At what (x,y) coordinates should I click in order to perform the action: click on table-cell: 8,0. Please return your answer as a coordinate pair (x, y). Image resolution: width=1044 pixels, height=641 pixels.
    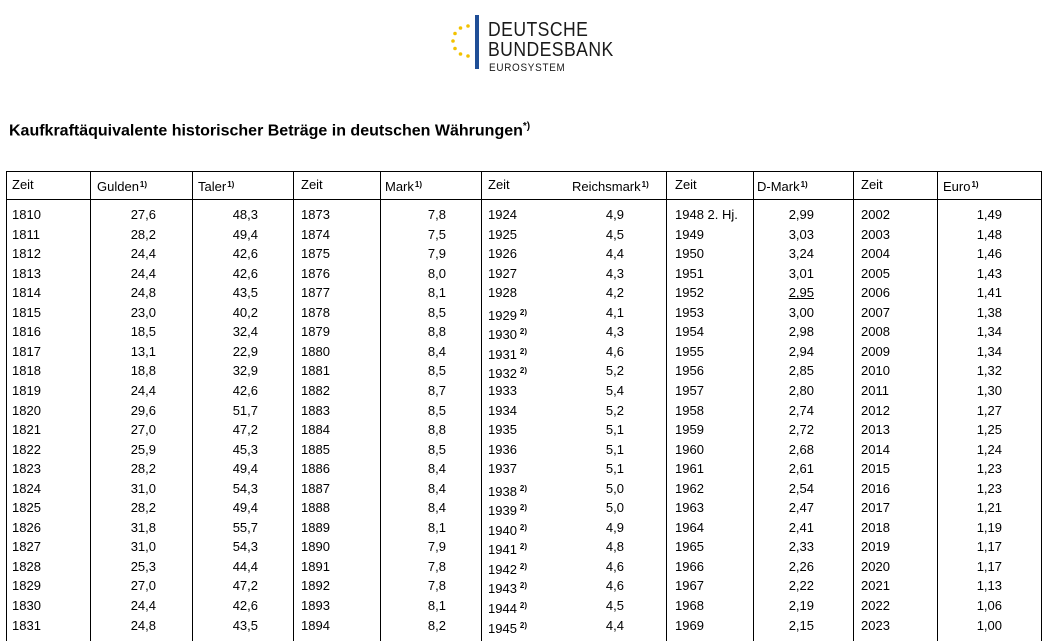
    Looking at the image, I should click on (436, 273).